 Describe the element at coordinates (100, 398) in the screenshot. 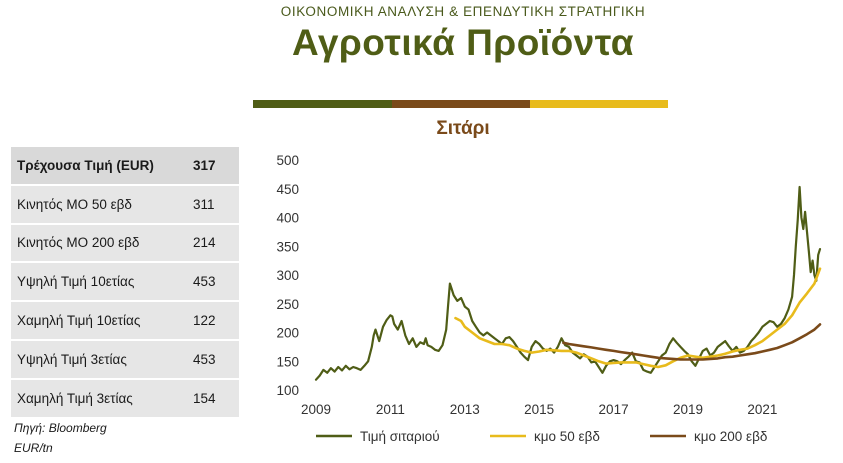

I see `stats-label: Χαμηλή Τιμή 3ετίας` at that location.